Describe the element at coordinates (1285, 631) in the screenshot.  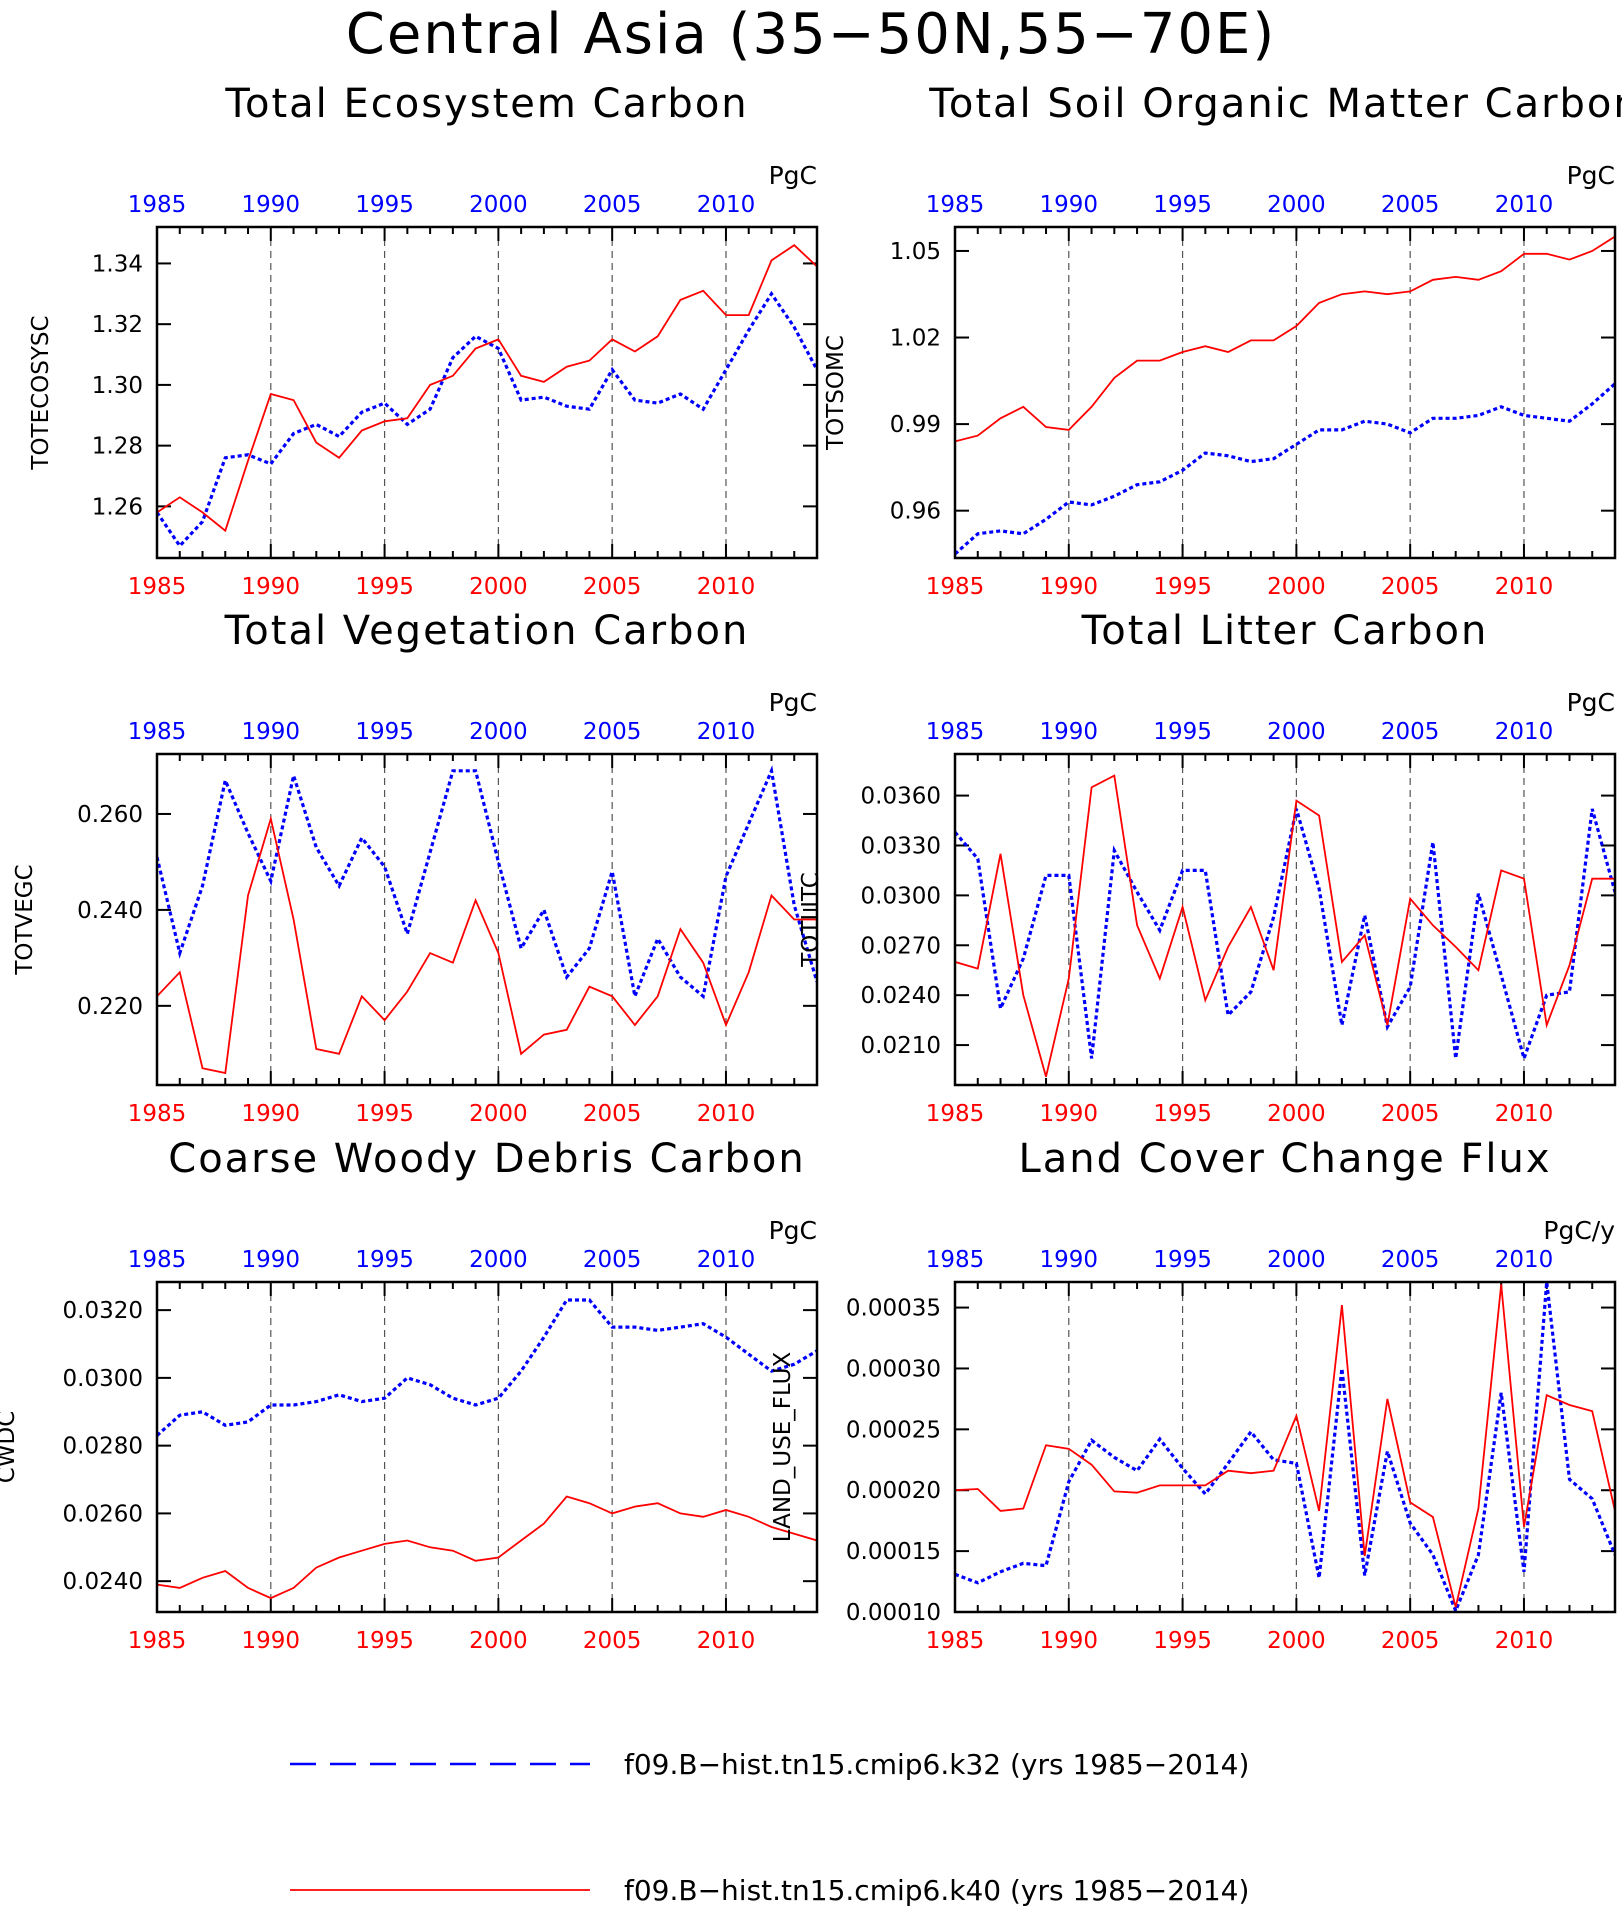
I see `panel-title: Total Litter Carbon` at that location.